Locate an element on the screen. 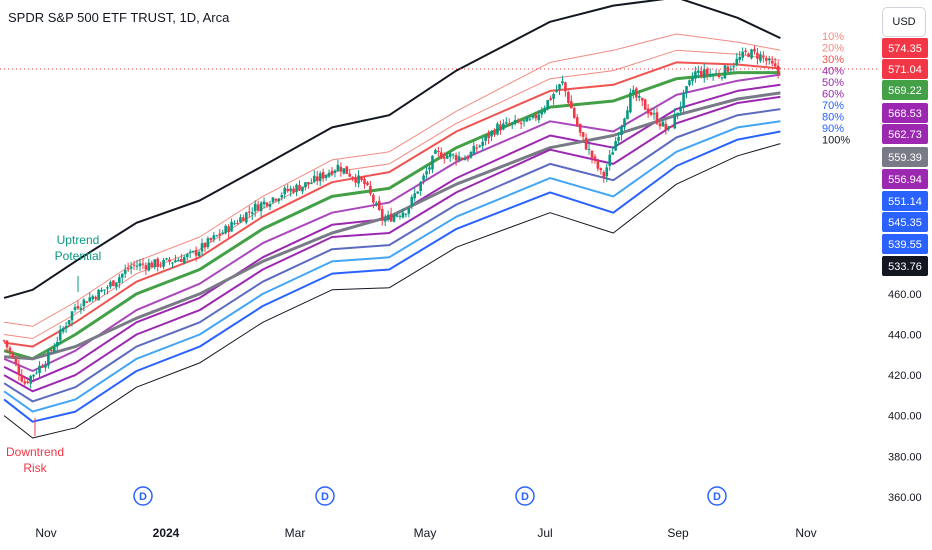 The image size is (932, 550). price-axis-tick: 380.00 is located at coordinates (905, 457).